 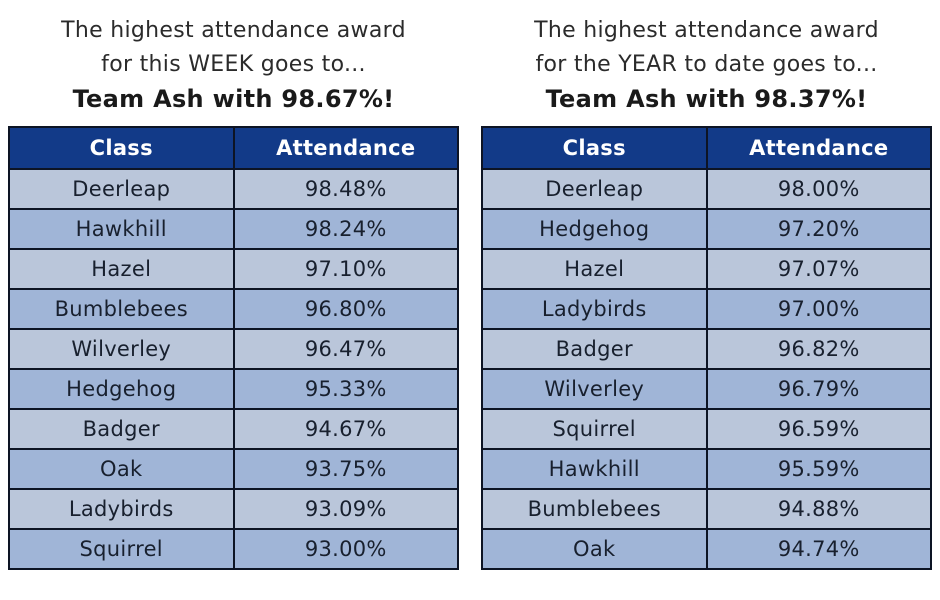 I want to click on table-row: Hazel 97.07%, so click(x=706, y=269).